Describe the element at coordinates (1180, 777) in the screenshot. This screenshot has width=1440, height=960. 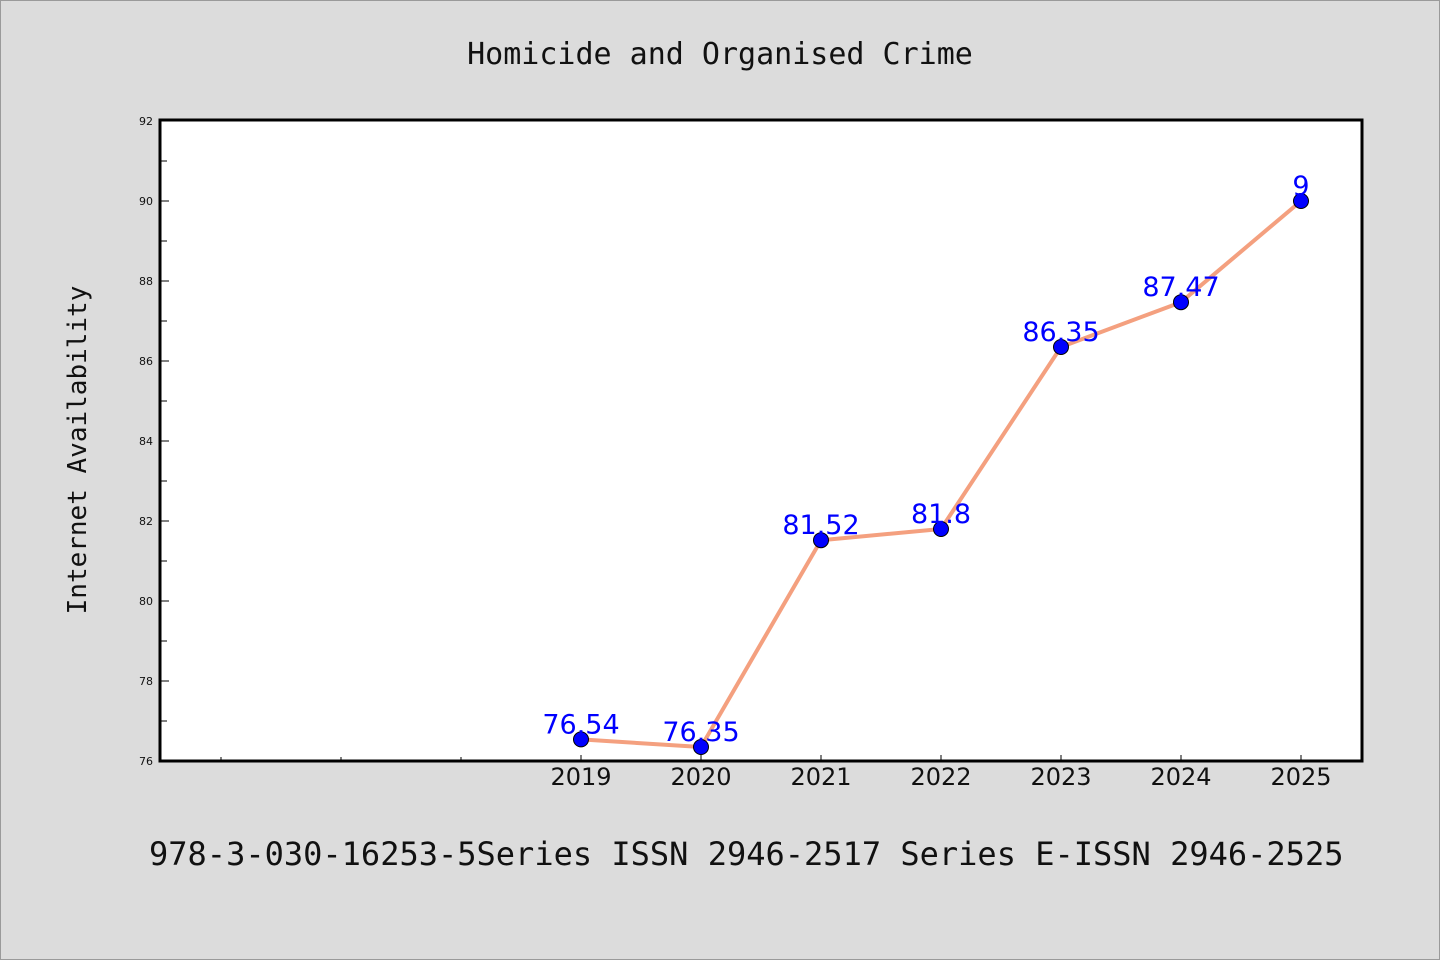
I see `x-tick-label: 2024` at that location.